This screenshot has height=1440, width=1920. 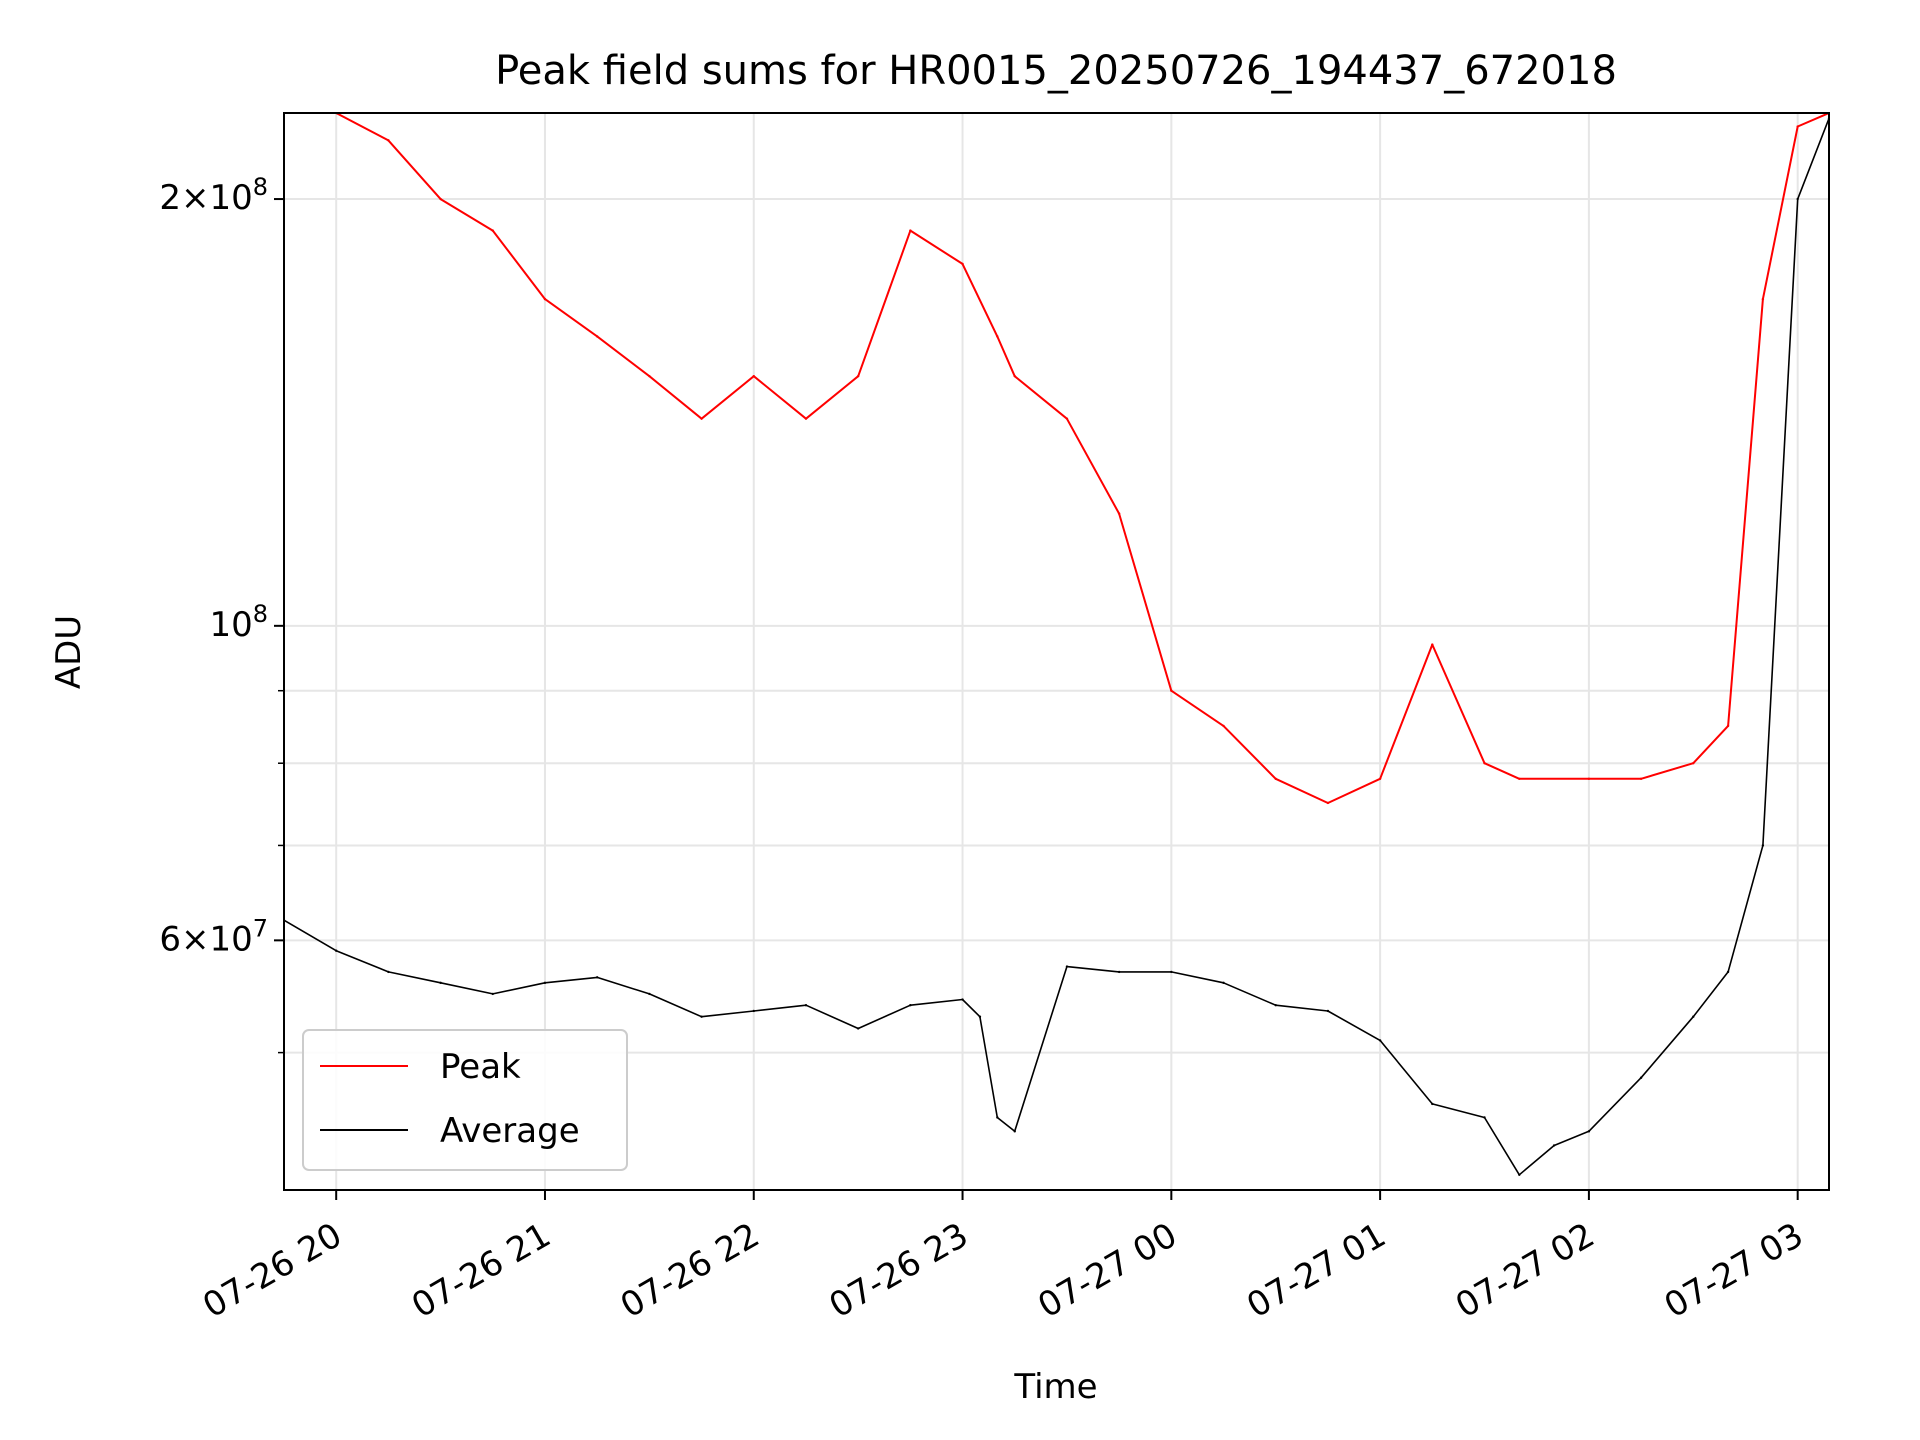 I want to click on legend-label-average: Average, so click(x=510, y=1131).